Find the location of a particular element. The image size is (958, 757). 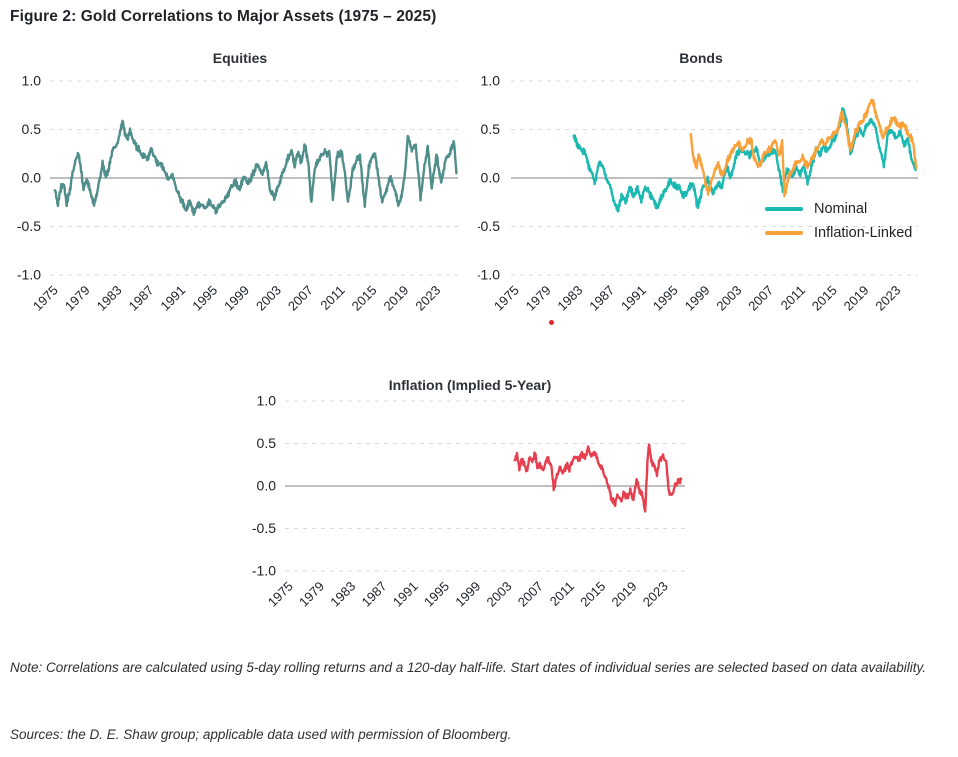

legend-label-inflation-linked: Inflation-Linked is located at coordinates (863, 232).